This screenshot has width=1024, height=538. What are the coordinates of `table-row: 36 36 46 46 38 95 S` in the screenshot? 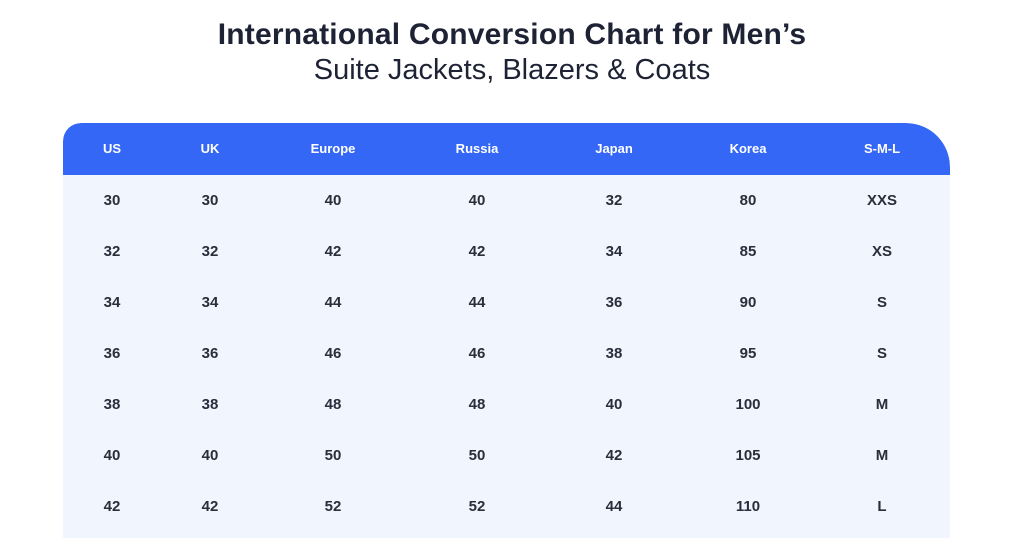 It's located at (506, 353).